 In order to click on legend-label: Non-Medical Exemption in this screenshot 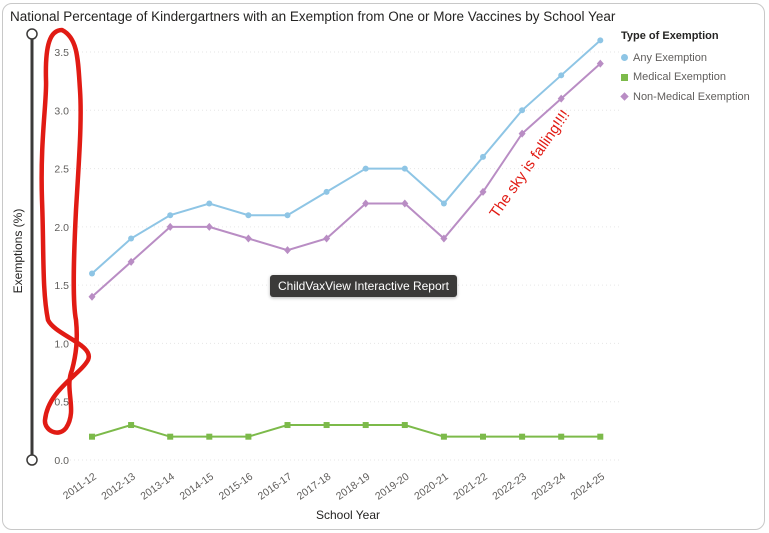, I will do `click(691, 96)`.